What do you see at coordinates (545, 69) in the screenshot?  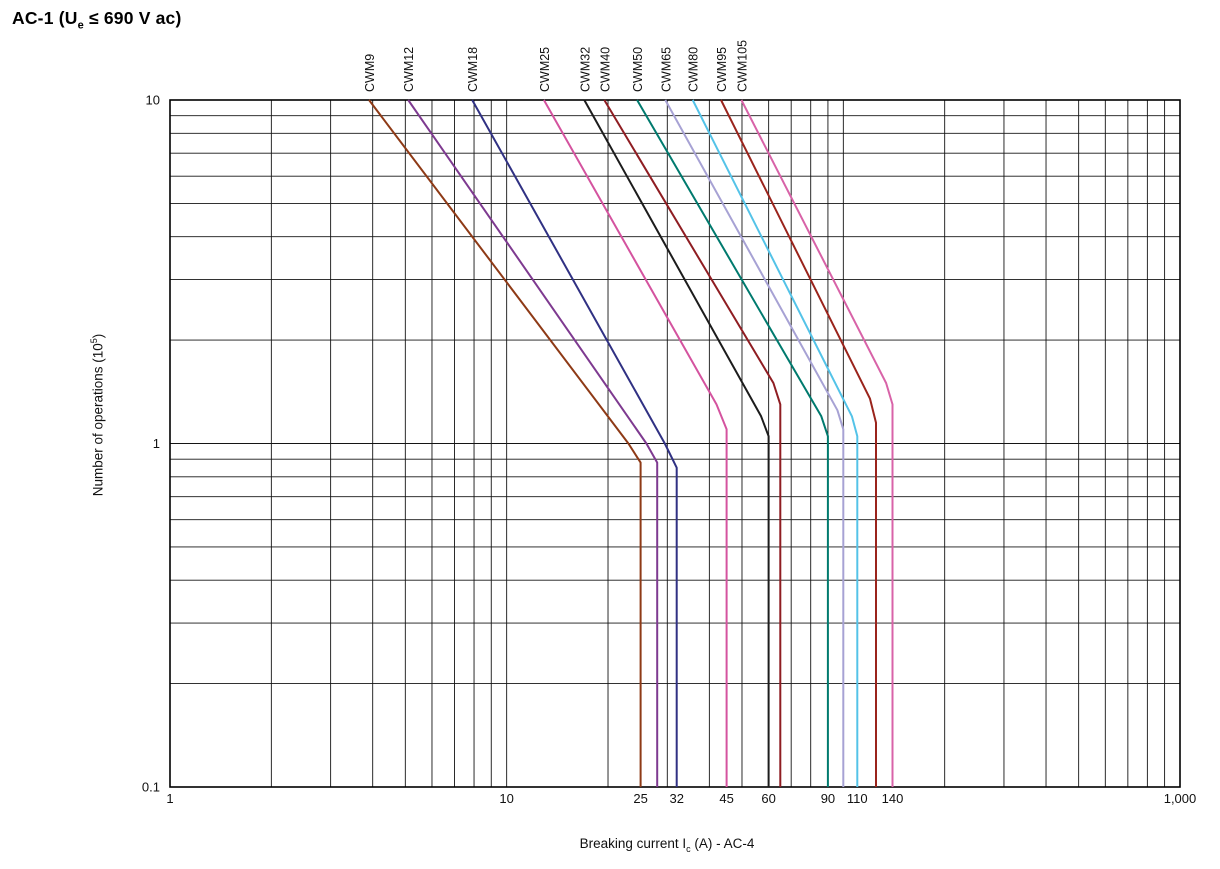 I see `curve-label-CWM25: CWM25` at bounding box center [545, 69].